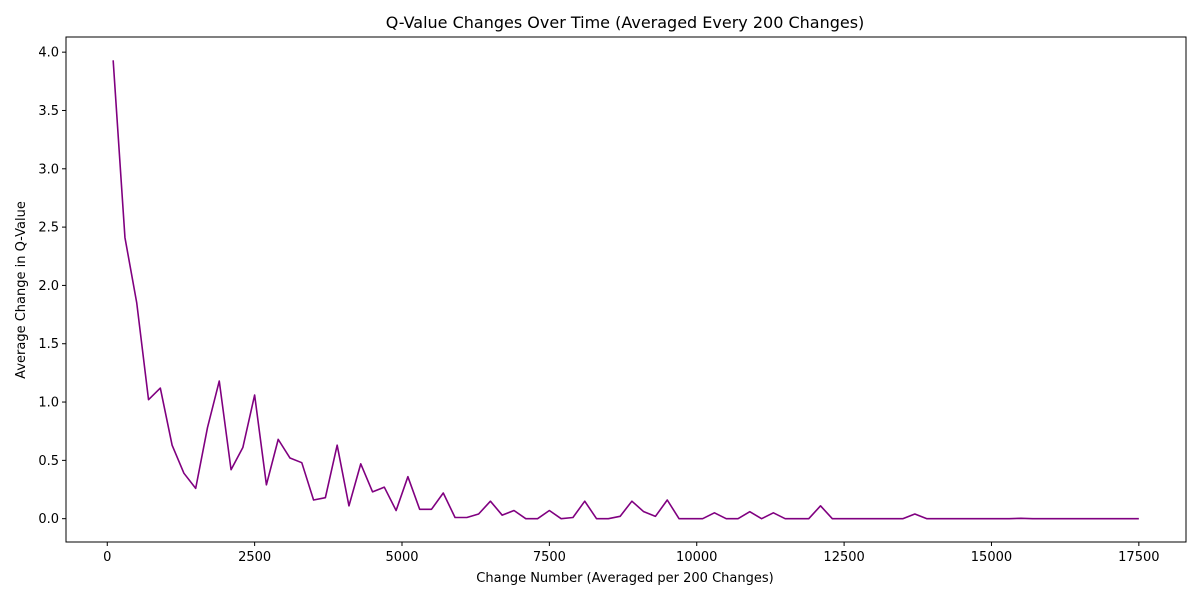  Describe the element at coordinates (48, 169) in the screenshot. I see `y-tick-label: 3.0` at that location.